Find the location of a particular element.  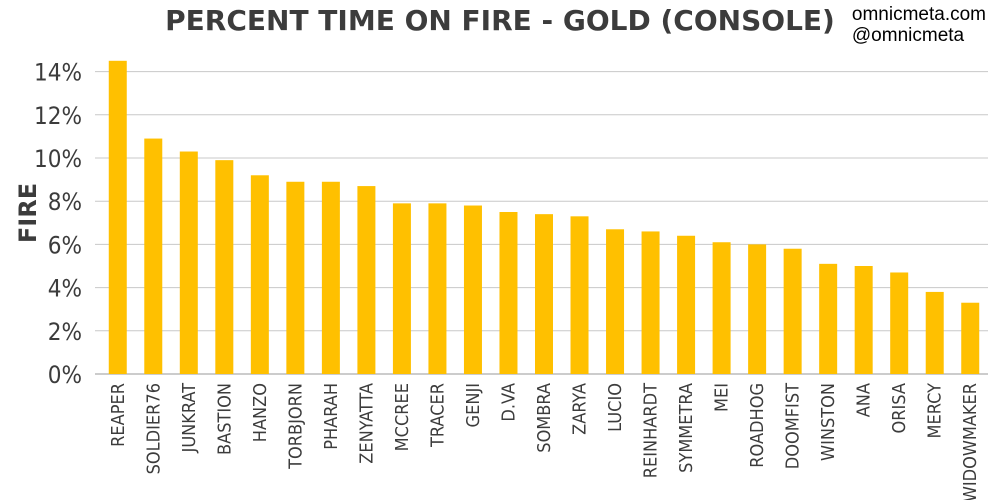

x-tick-label: ORISA is located at coordinates (899, 408).